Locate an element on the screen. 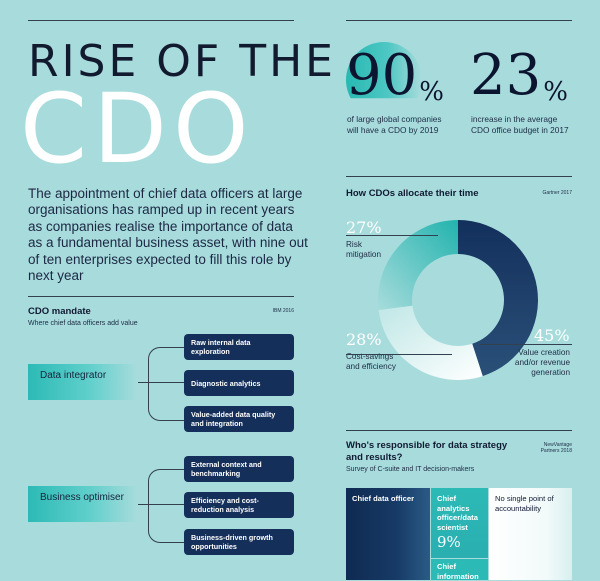 This screenshot has height=581, width=600. stat-number-1: 90% is located at coordinates (395, 75).